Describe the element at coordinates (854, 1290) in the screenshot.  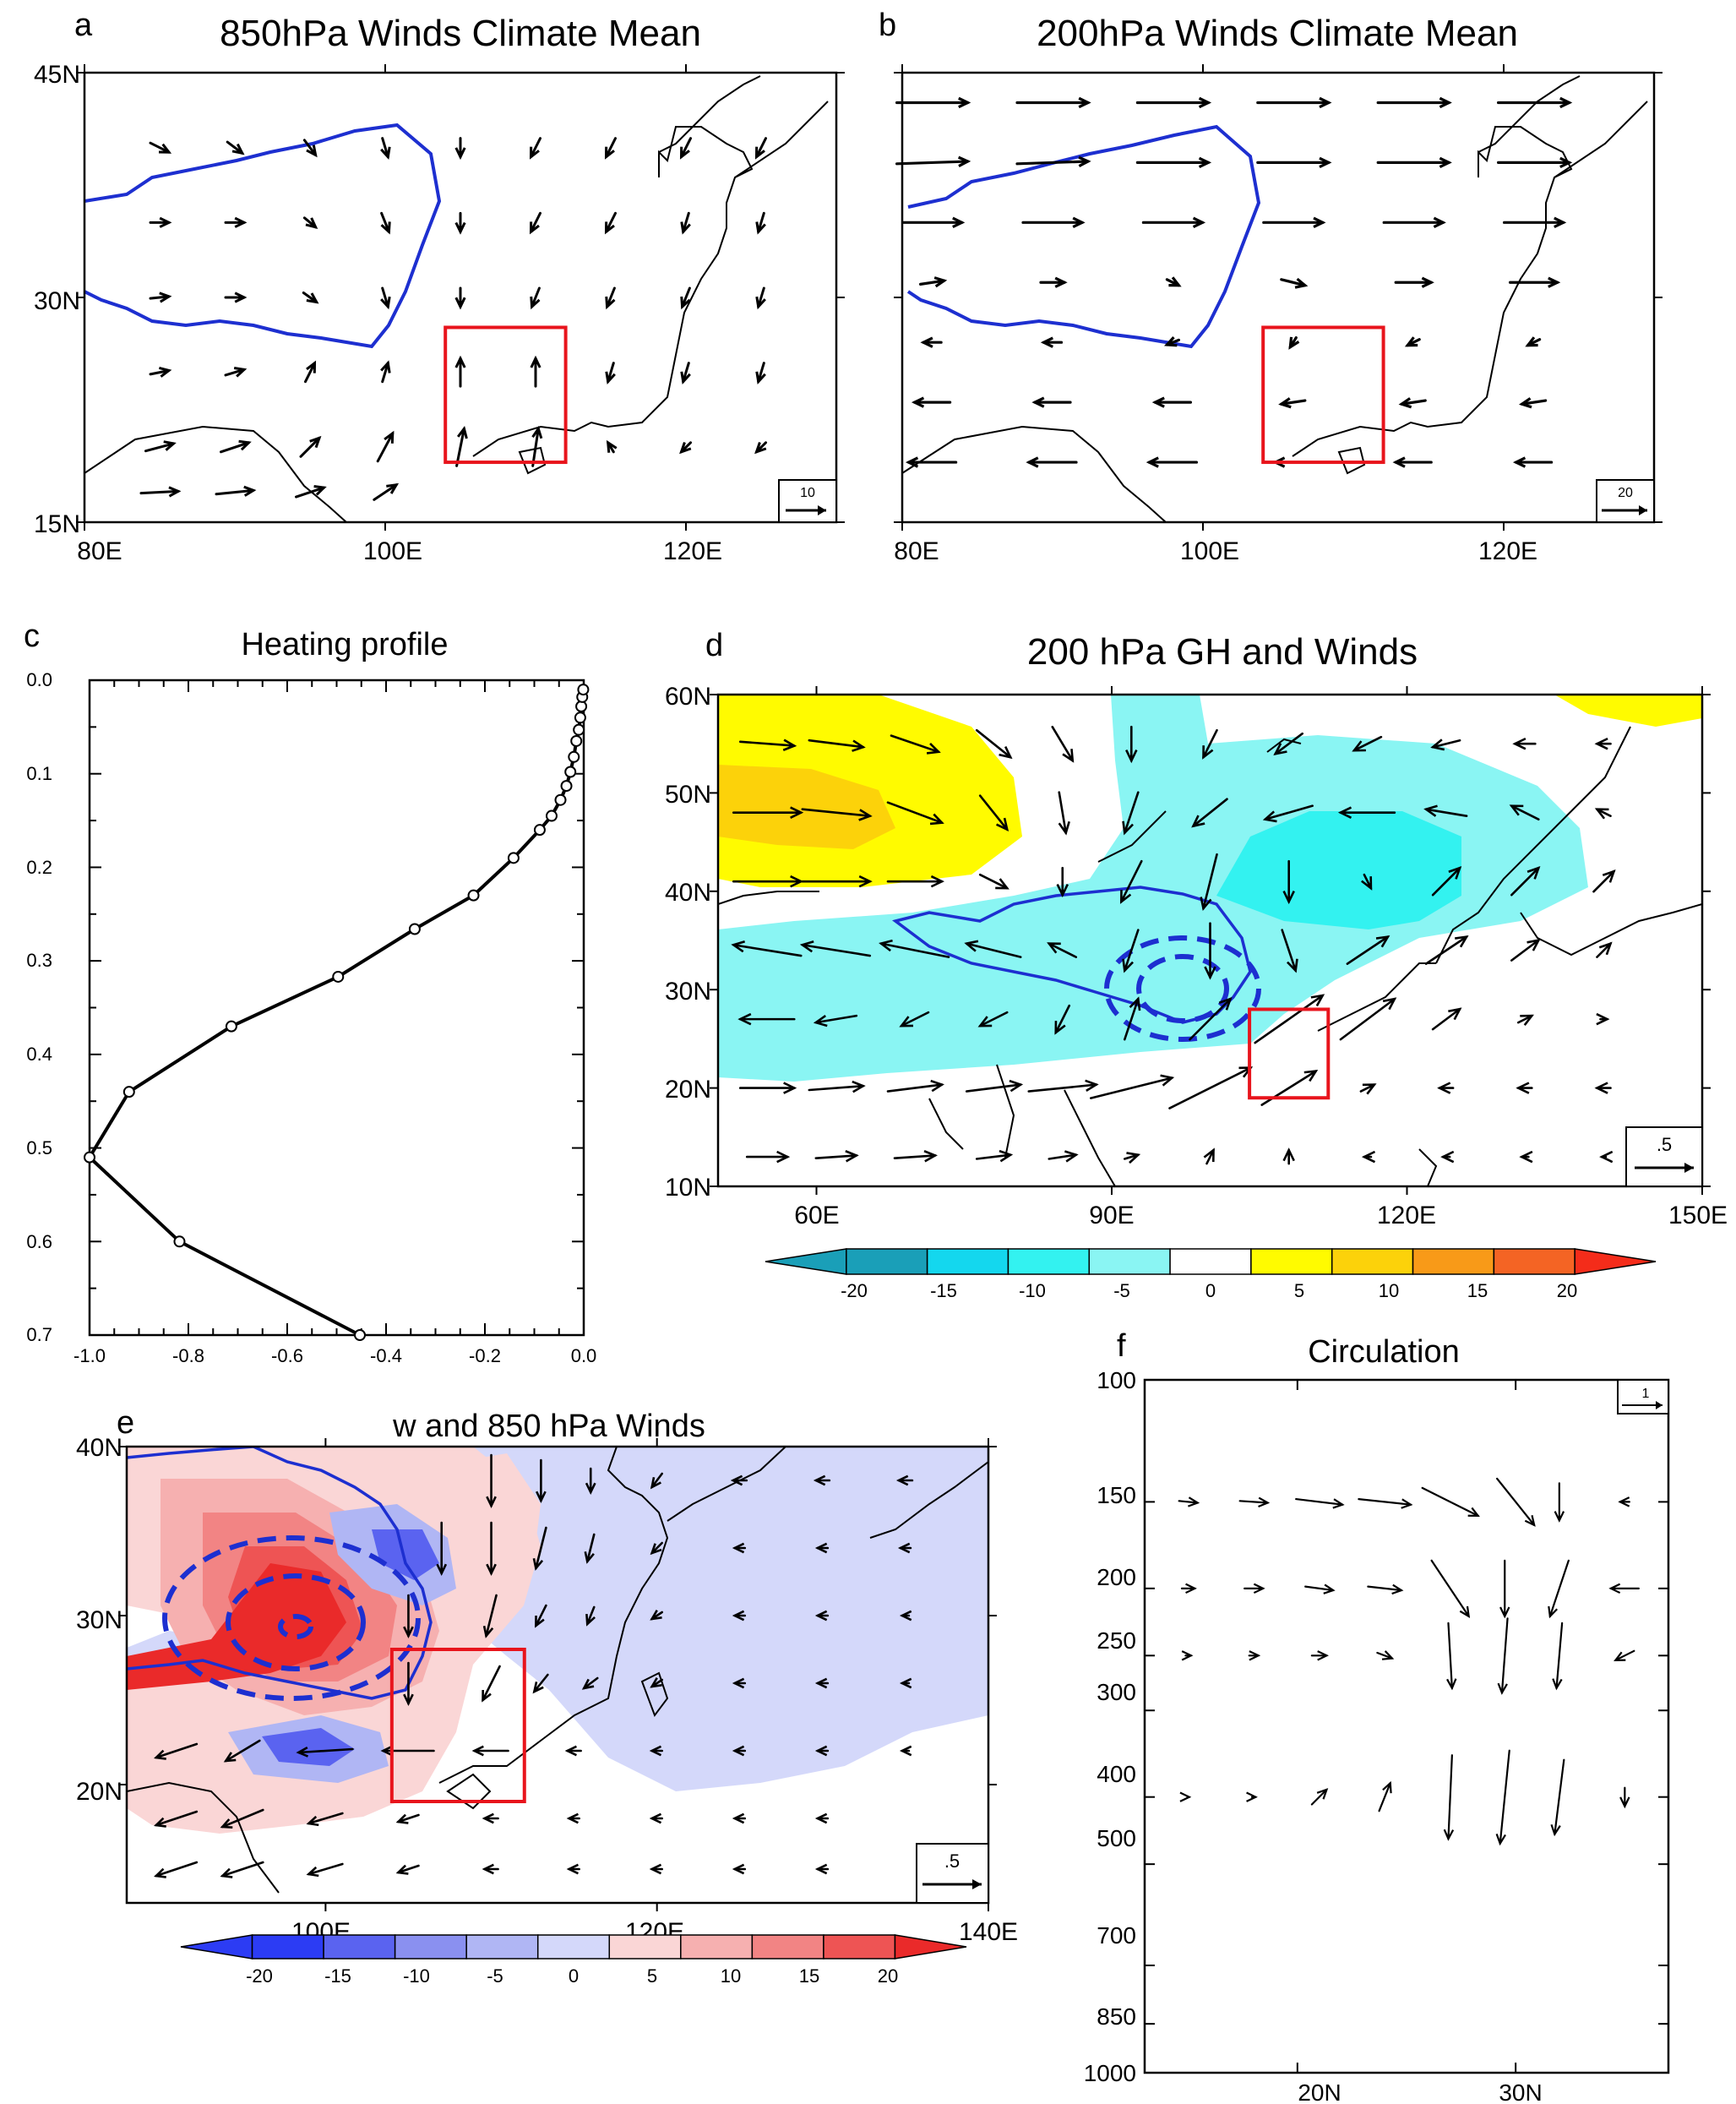
I see `colorbar-label: -20` at that location.